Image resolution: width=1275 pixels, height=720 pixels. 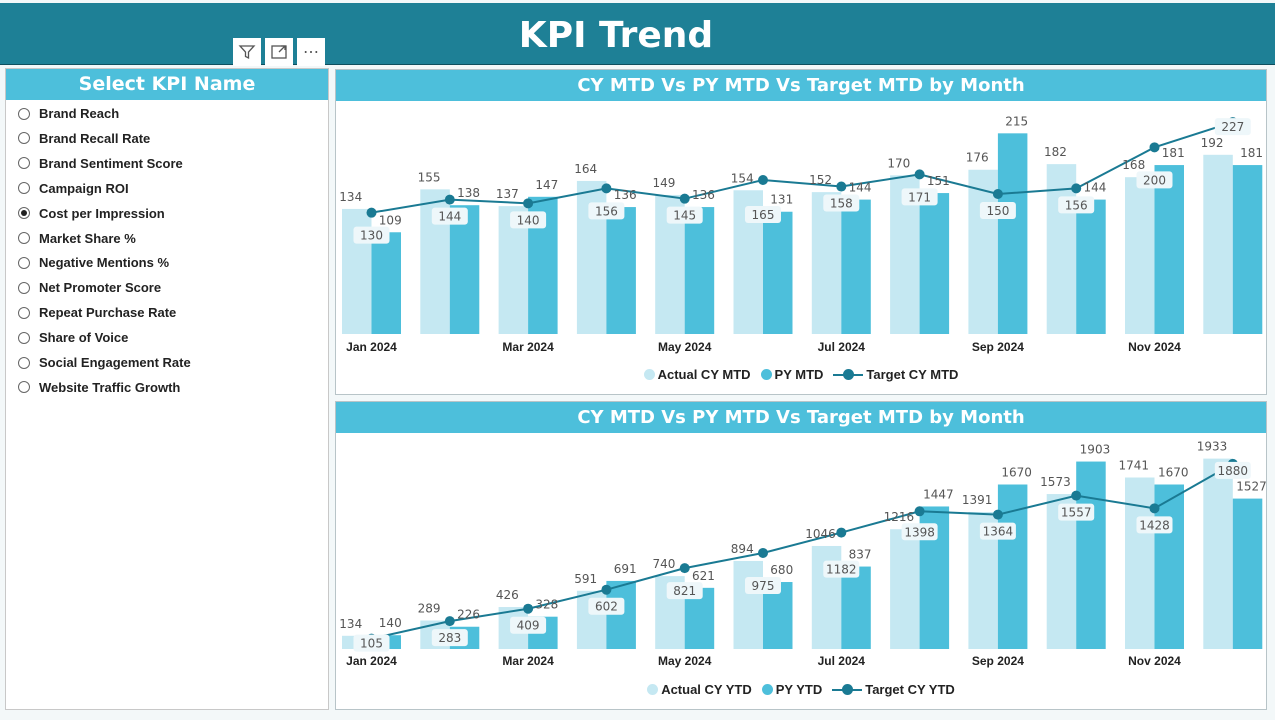 What do you see at coordinates (685, 347) in the screenshot?
I see `x-tick-label: May 2024` at bounding box center [685, 347].